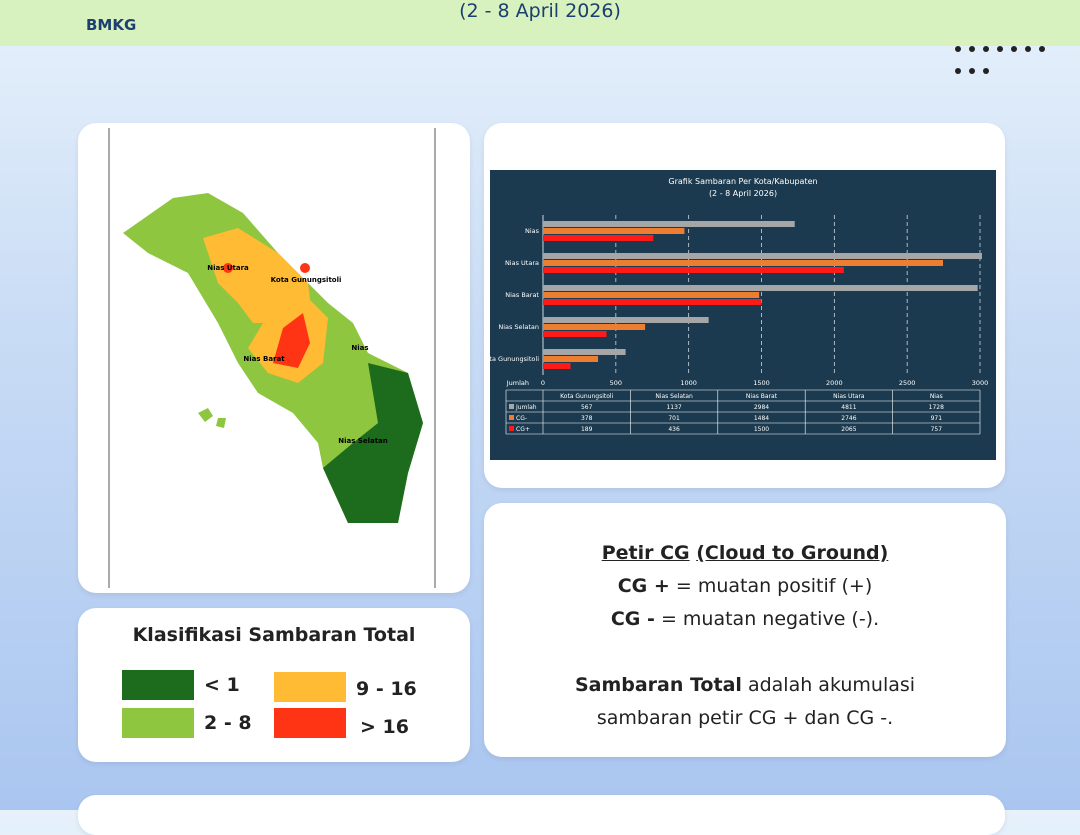 The height and width of the screenshot is (835, 1080). Describe the element at coordinates (532, 231) in the screenshot. I see `y-tick-label: Nias` at that location.